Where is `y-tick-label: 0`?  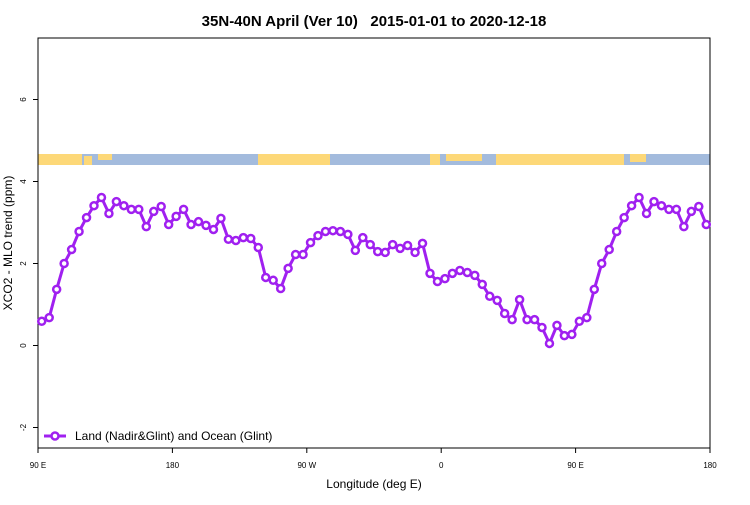
y-tick-label: 0 is located at coordinates (23, 345).